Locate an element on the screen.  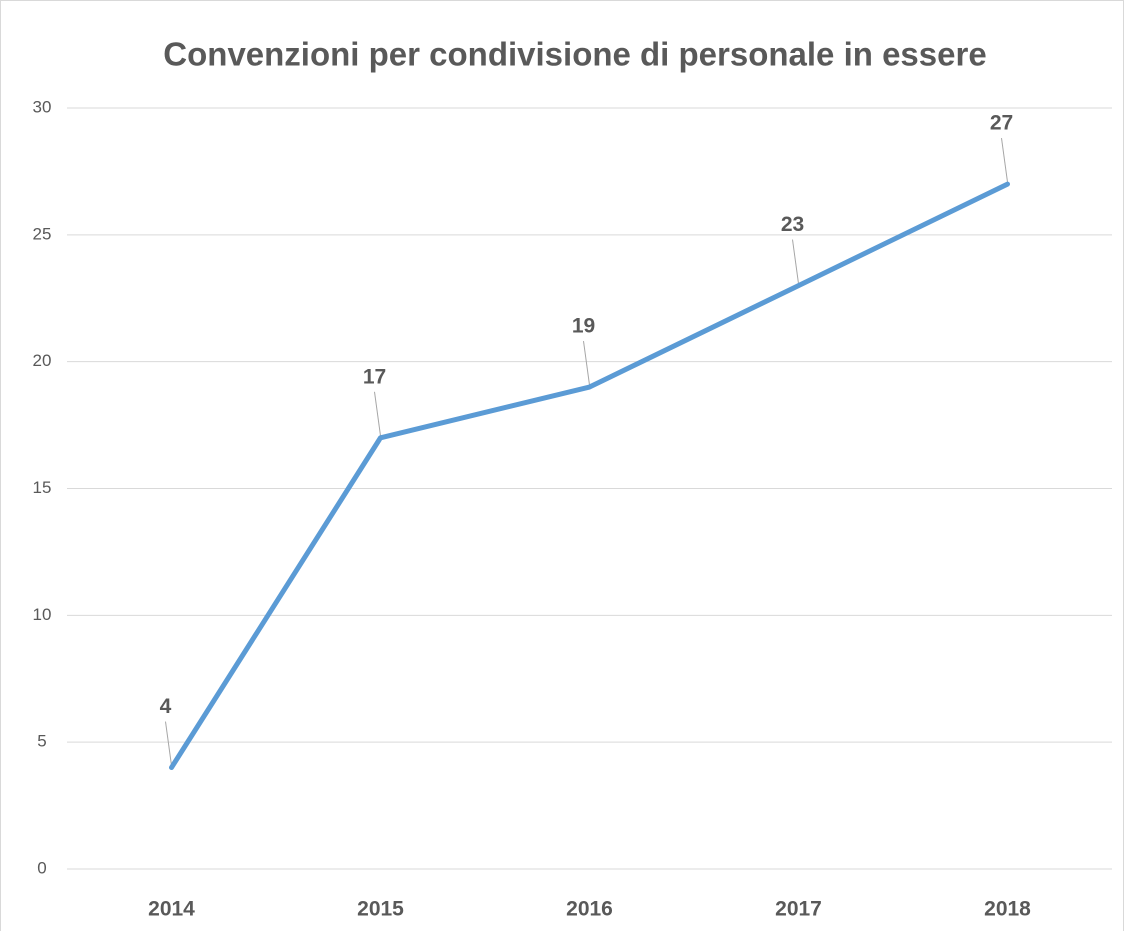
x-tick-label: 2015 is located at coordinates (380, 909).